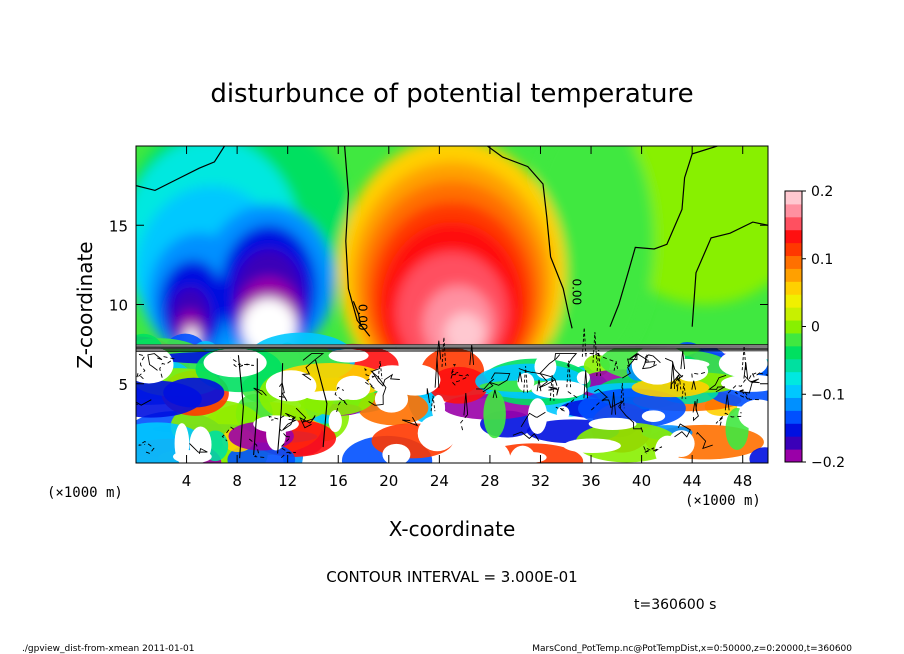  Describe the element at coordinates (237, 481) in the screenshot. I see `x-tick-label: 8` at that location.